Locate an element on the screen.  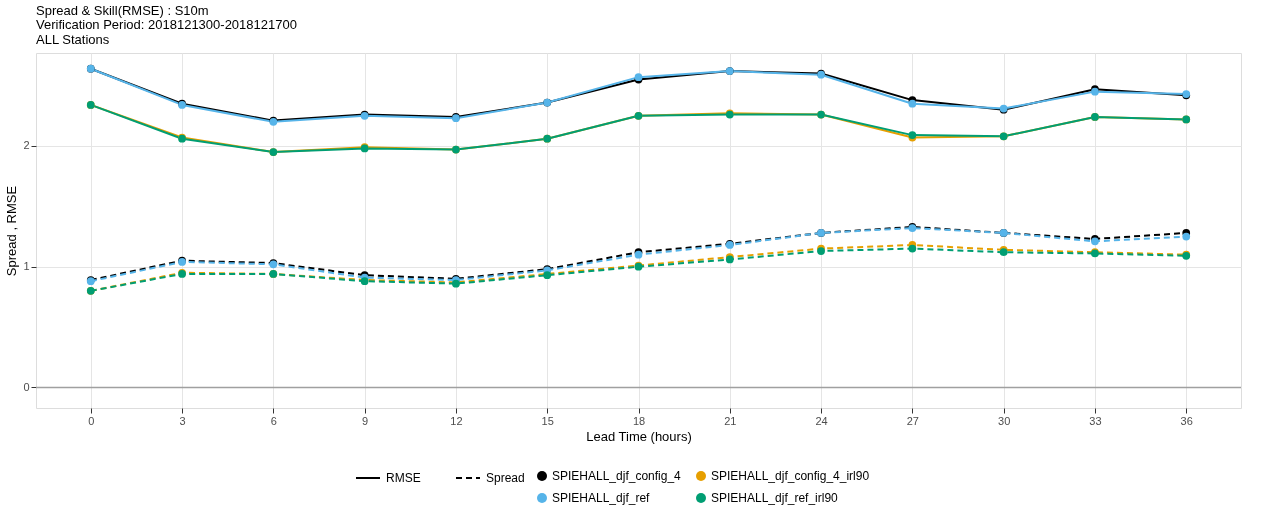
legend-label: SPIEHALL_djf_config_4_irl90 is located at coordinates (790, 476).